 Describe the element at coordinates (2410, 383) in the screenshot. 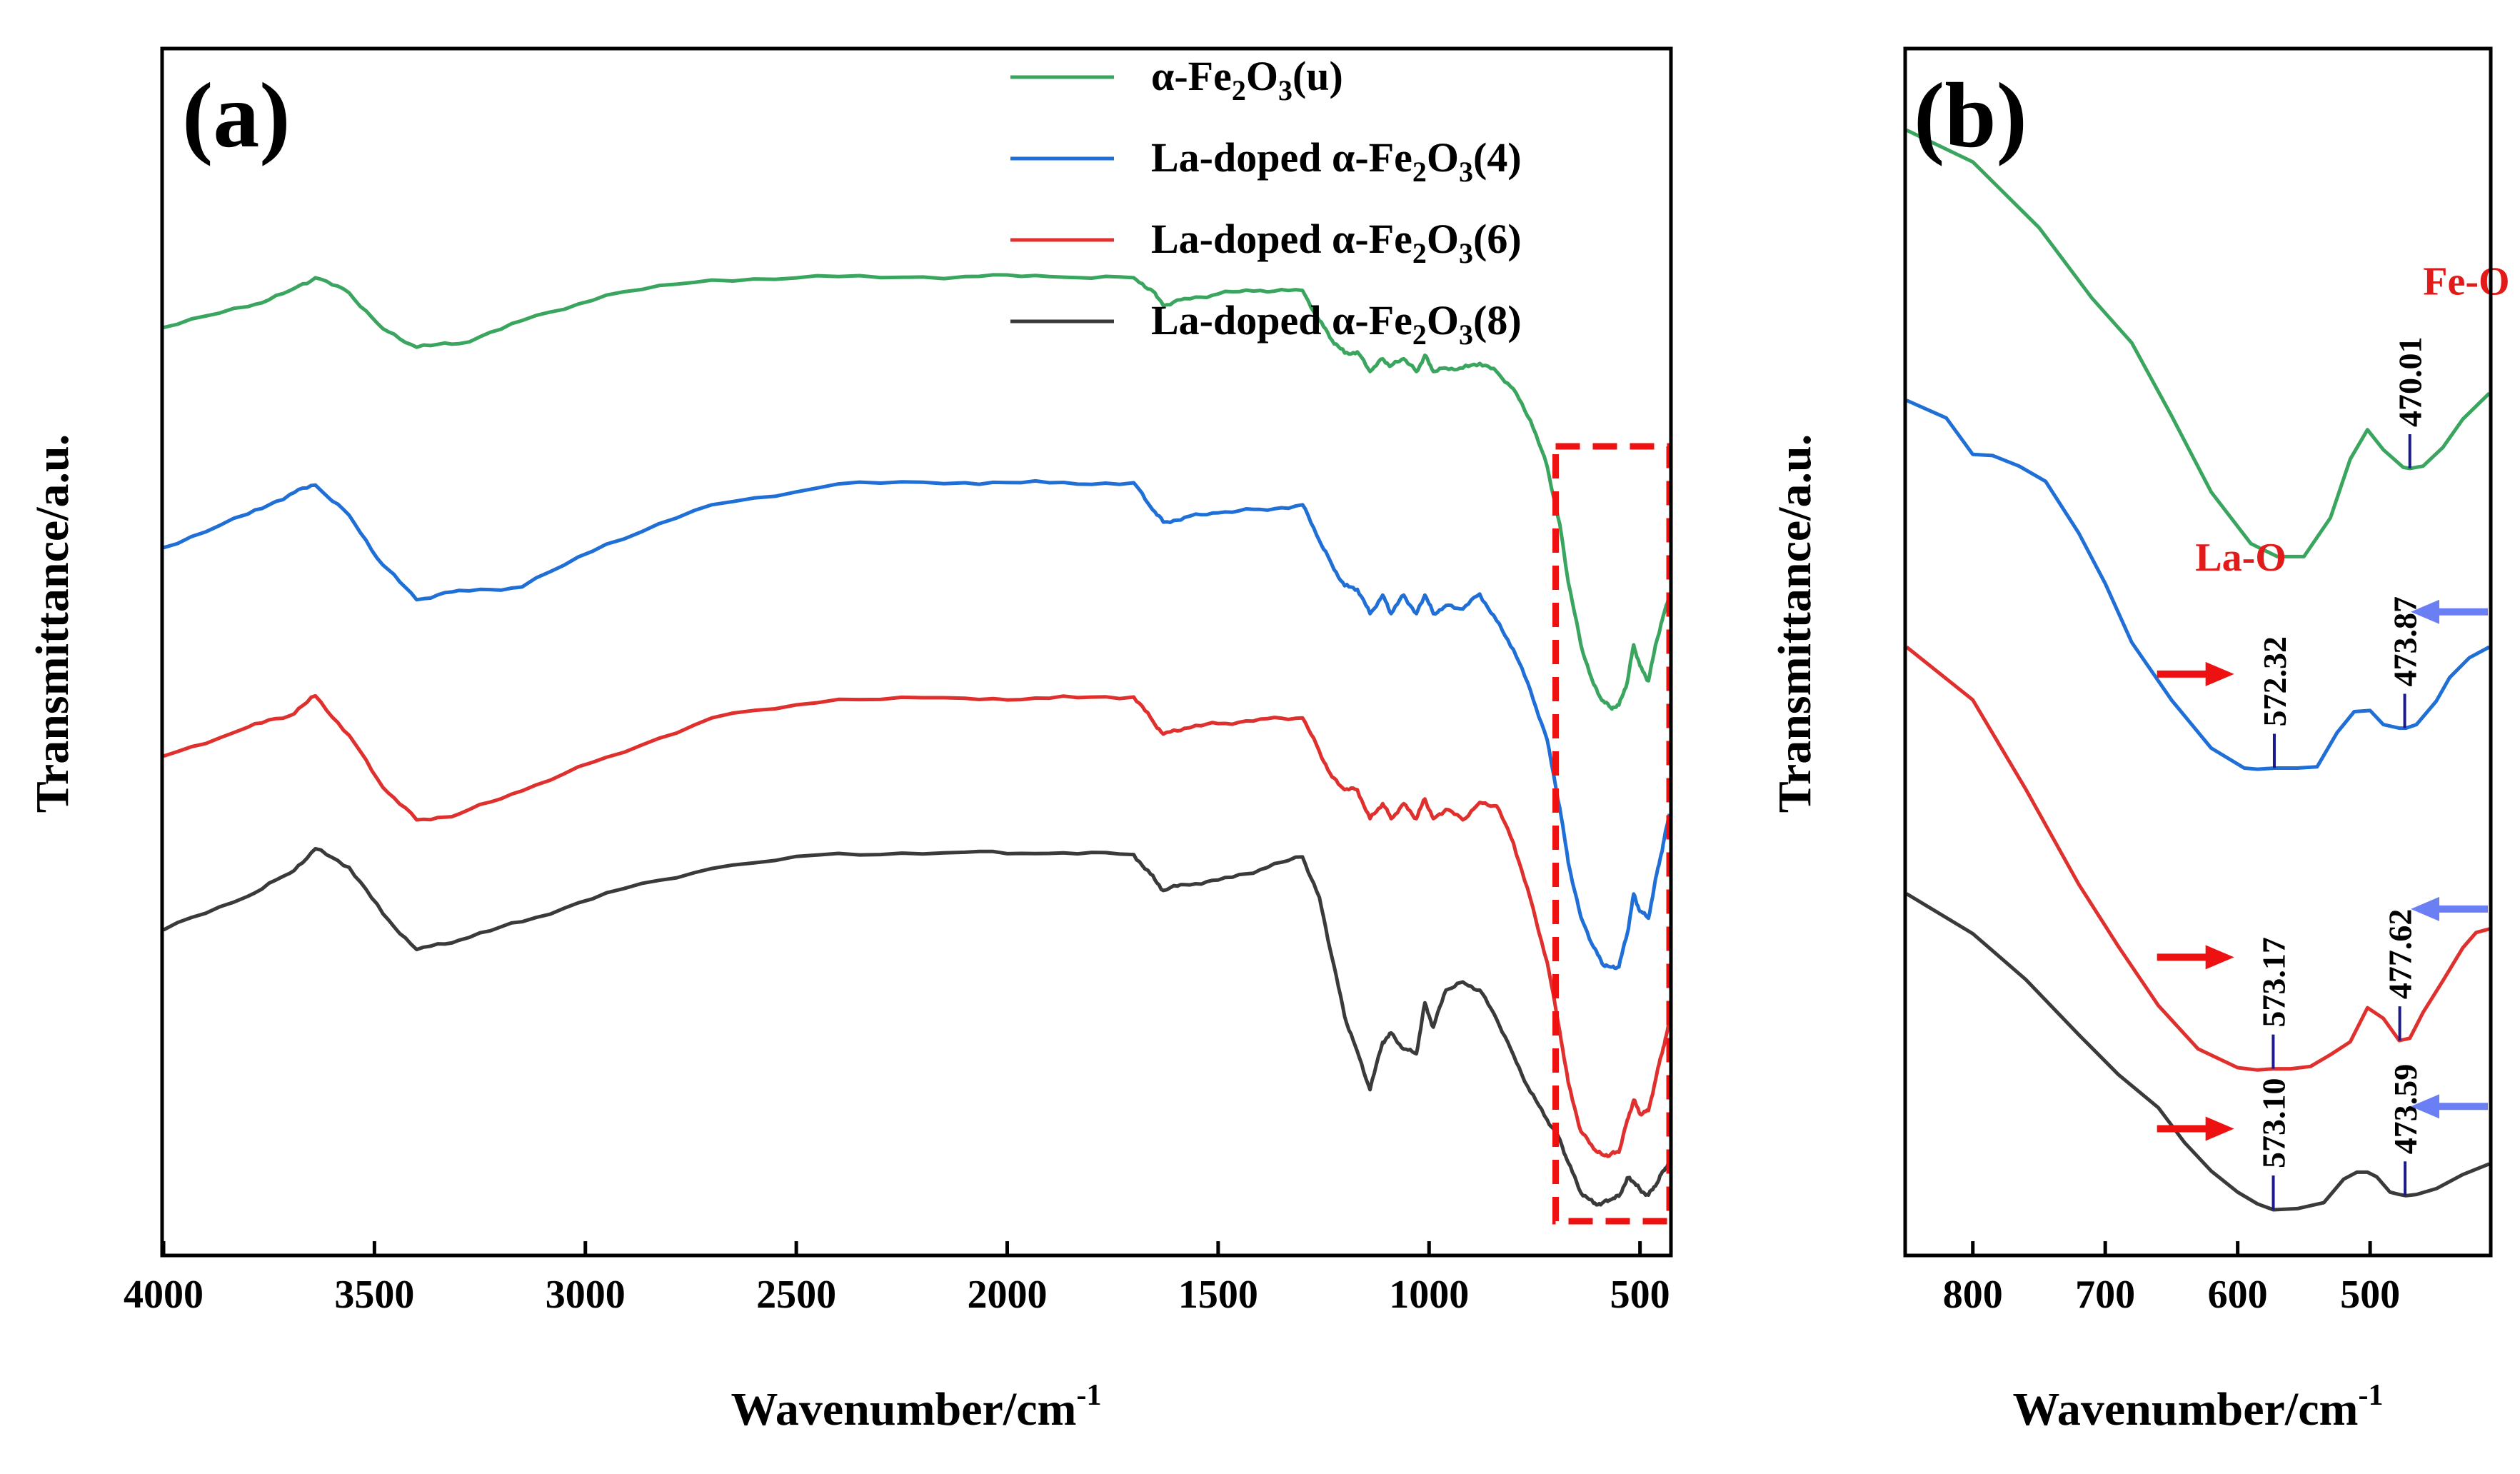

I see `peak-label-1: 470.01` at that location.